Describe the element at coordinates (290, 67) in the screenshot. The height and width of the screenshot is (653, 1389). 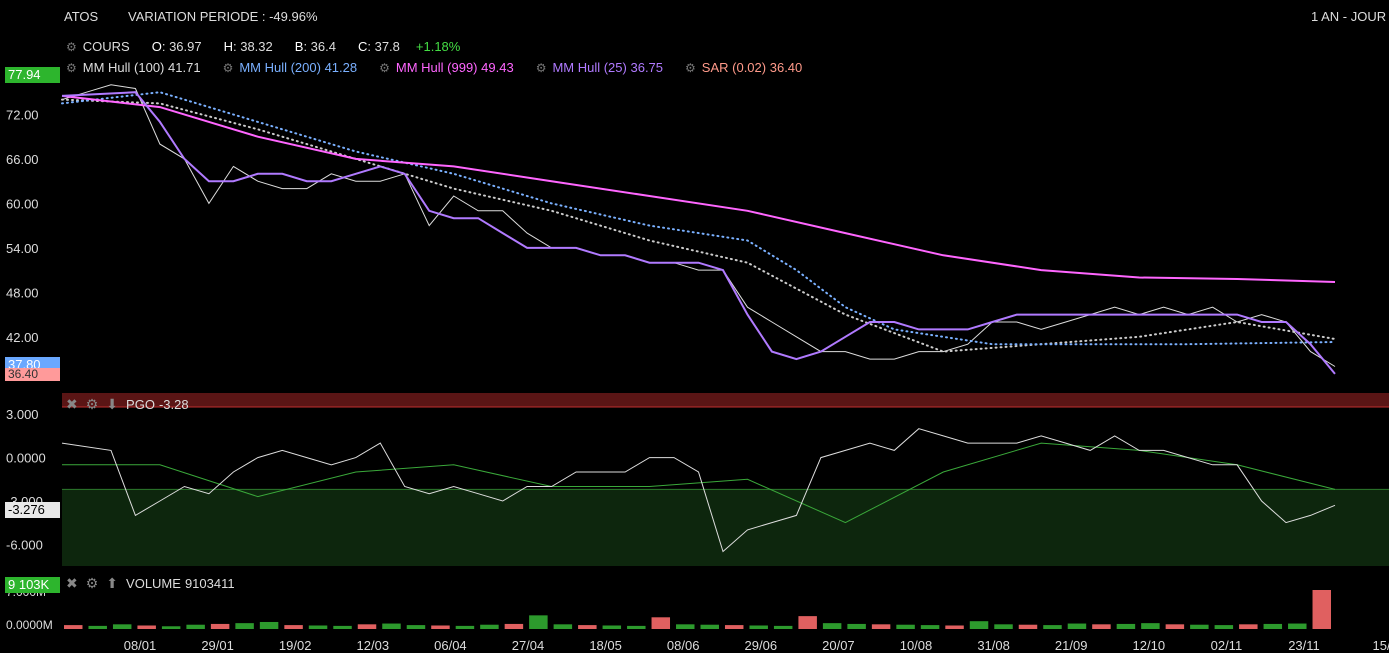
I see `legend-hull-200: ⚙ MM Hull (200) 41.28` at that location.